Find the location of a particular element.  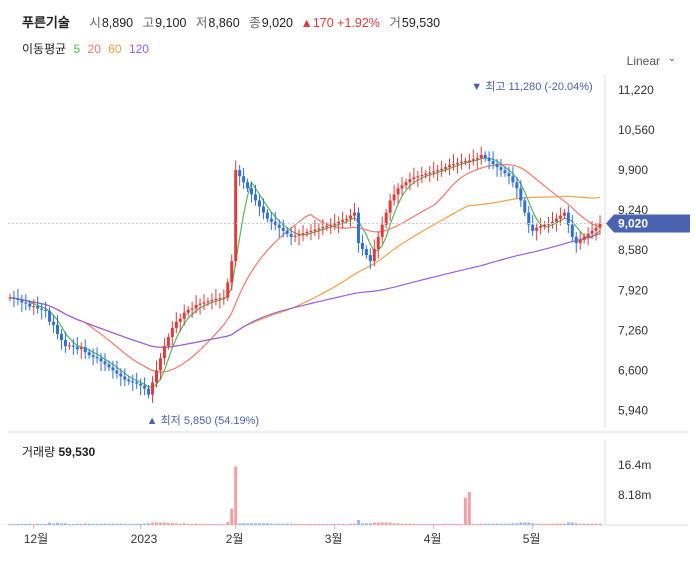

x-tick-label: 5월 is located at coordinates (532, 539).